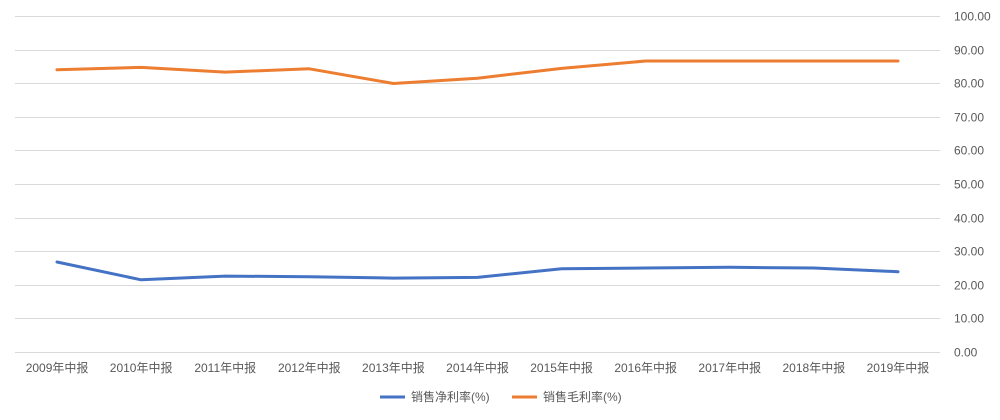  I want to click on legend-entry-net-margin: 销售净利率(%), so click(435, 396).